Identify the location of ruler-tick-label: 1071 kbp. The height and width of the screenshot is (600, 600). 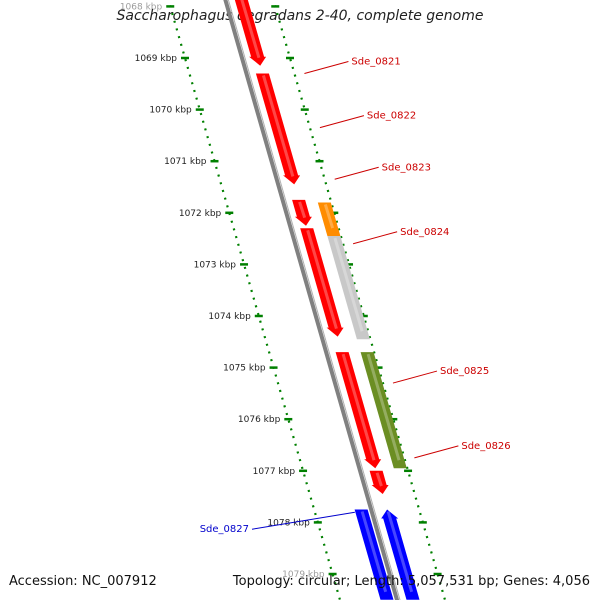
(185, 162).